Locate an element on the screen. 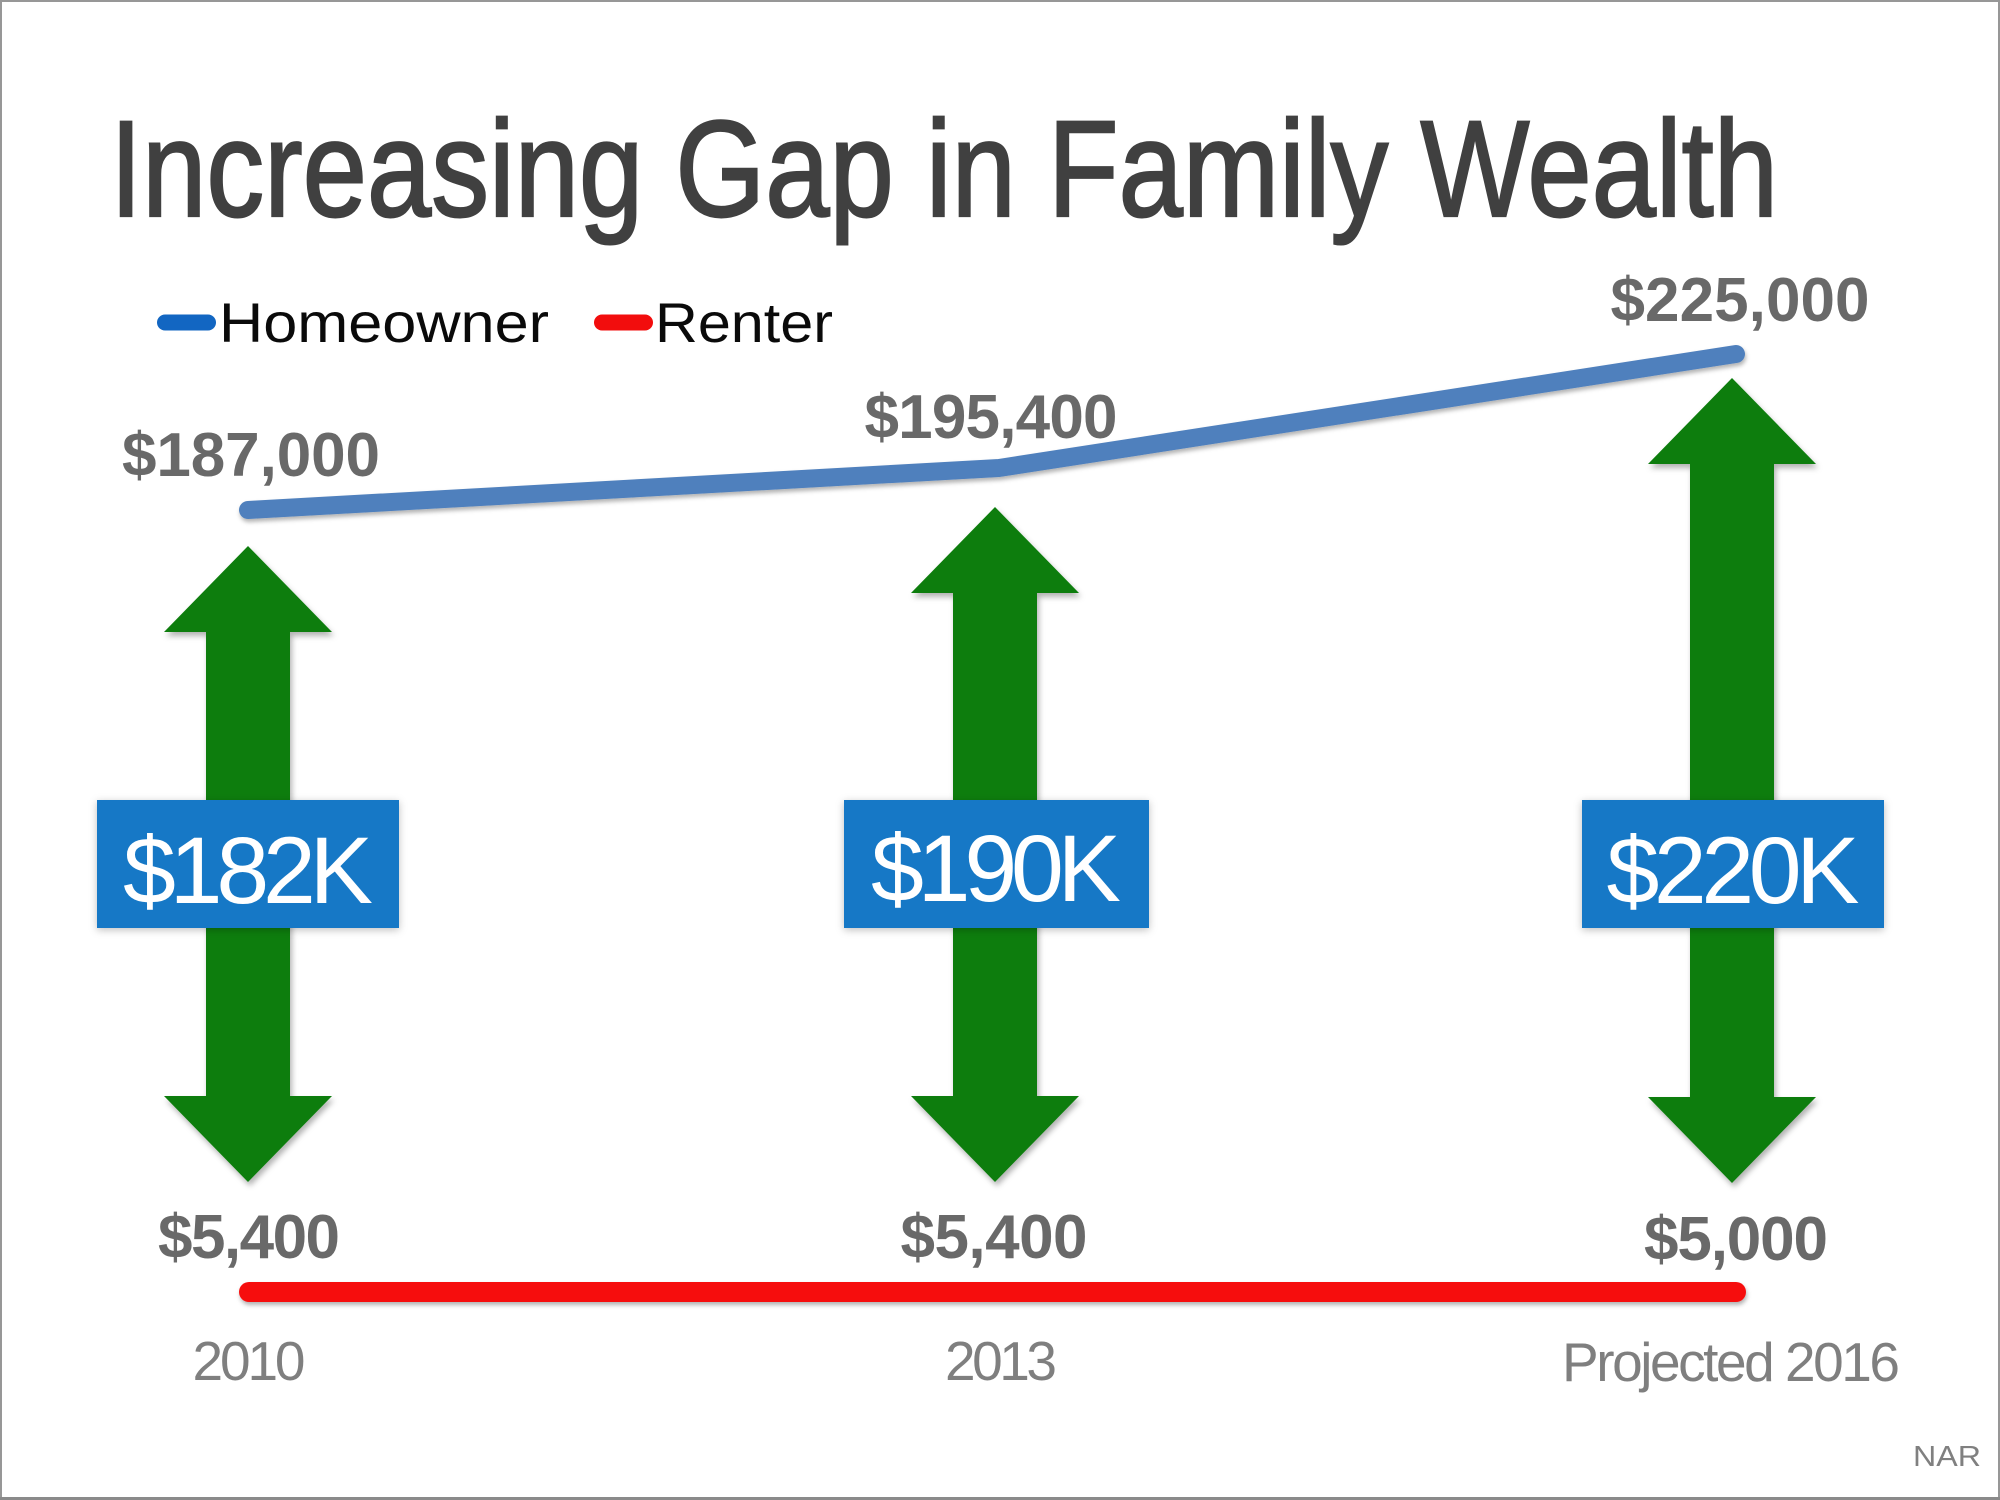 This screenshot has height=1500, width=2000. svg-text: Projected 2016 is located at coordinates (1731, 1362).